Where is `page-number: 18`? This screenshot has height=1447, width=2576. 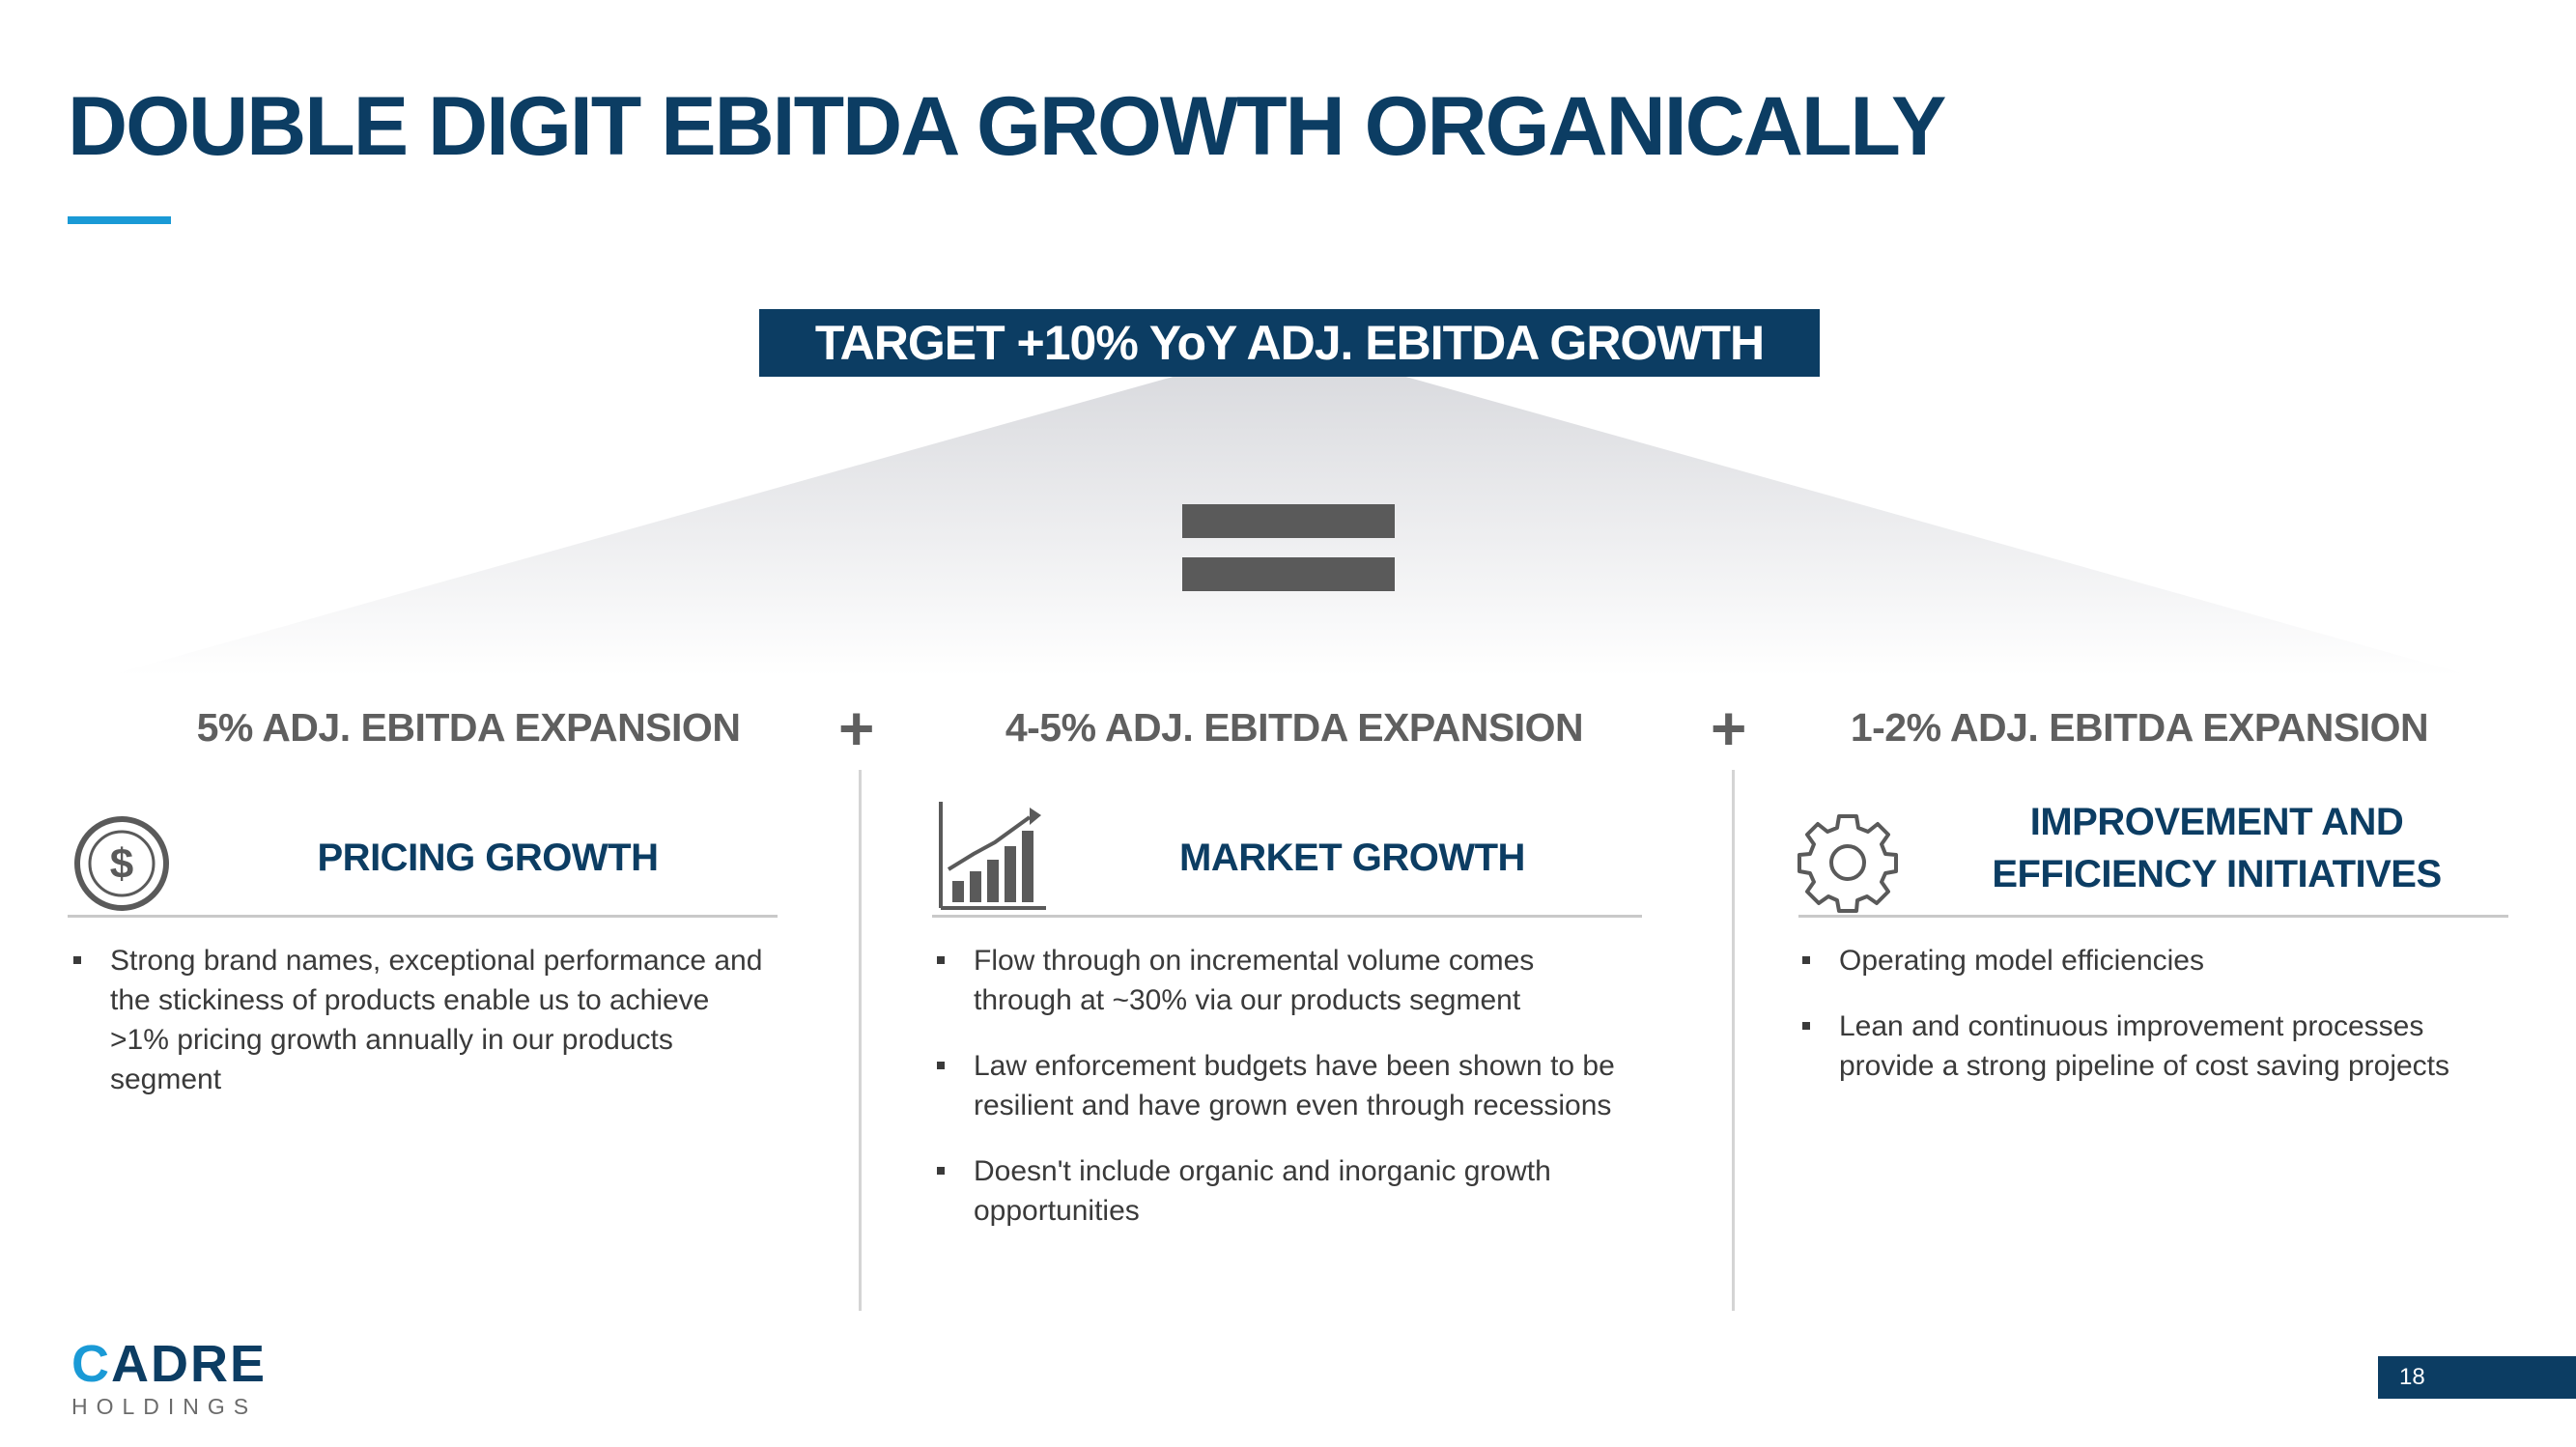
page-number: 18 is located at coordinates (2477, 1378).